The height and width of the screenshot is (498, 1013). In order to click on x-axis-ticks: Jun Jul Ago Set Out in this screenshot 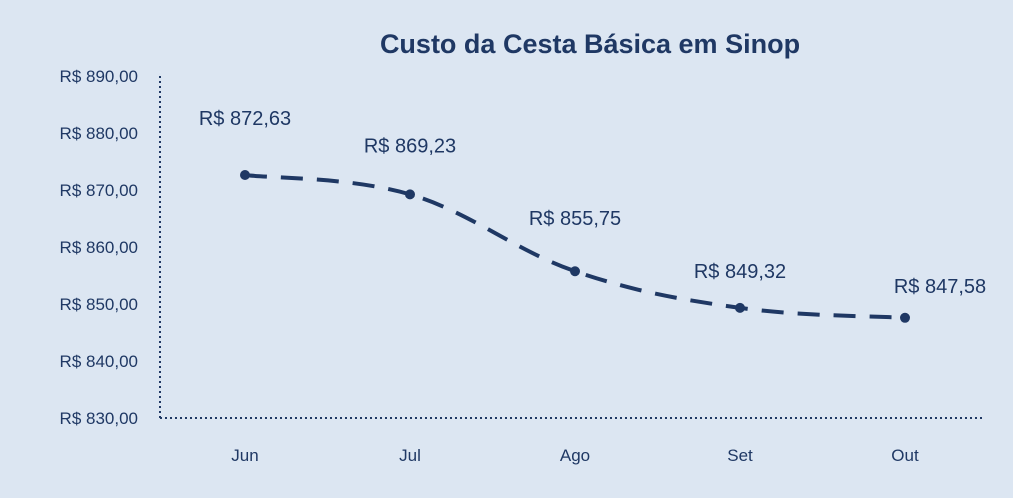, I will do `click(575, 455)`.